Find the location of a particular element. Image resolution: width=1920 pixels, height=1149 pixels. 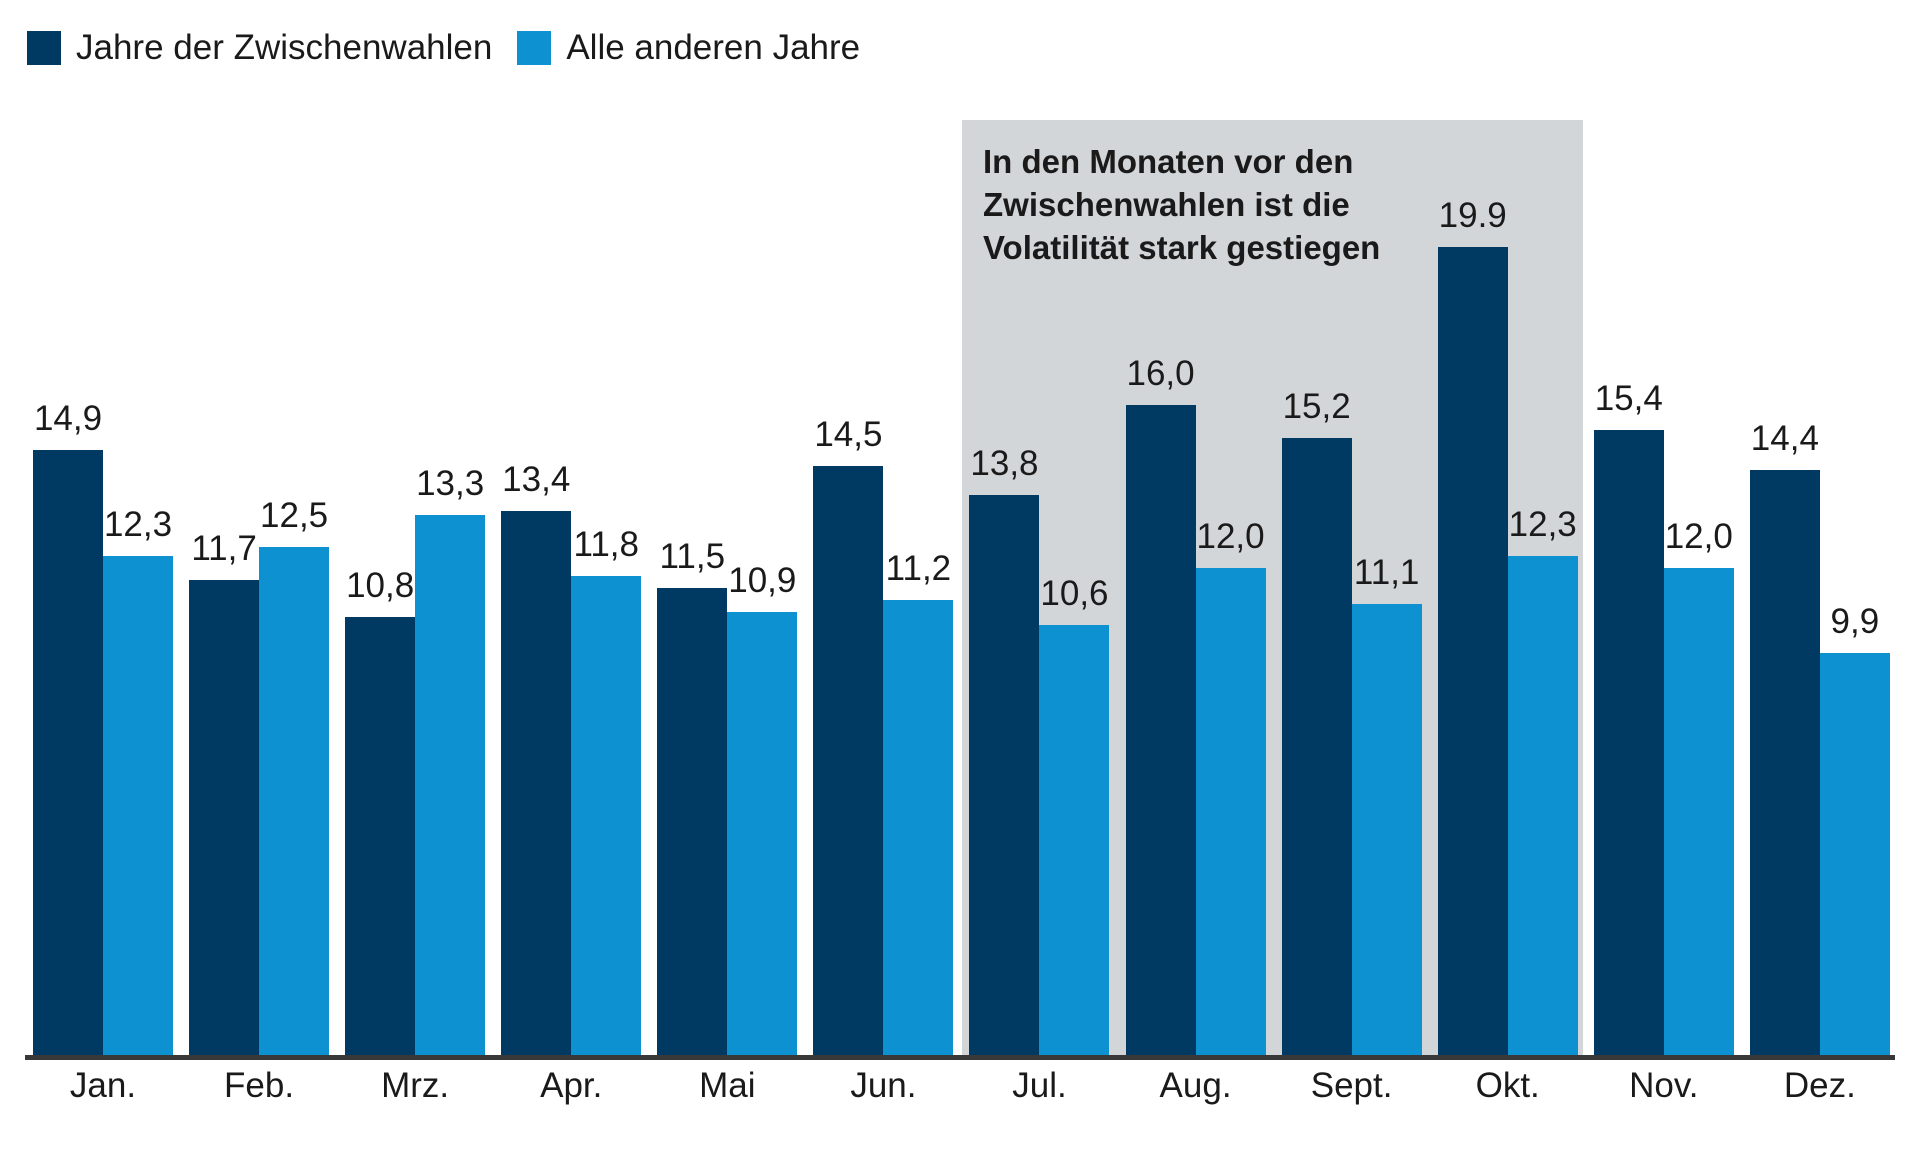

value-label-light-11: 12,0 is located at coordinates (1698, 536).